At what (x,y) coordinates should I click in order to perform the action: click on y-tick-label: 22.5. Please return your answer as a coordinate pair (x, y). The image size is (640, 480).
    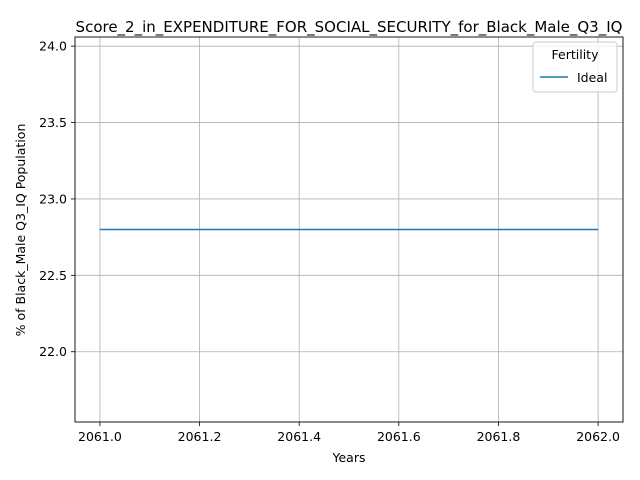
    Looking at the image, I should click on (53, 275).